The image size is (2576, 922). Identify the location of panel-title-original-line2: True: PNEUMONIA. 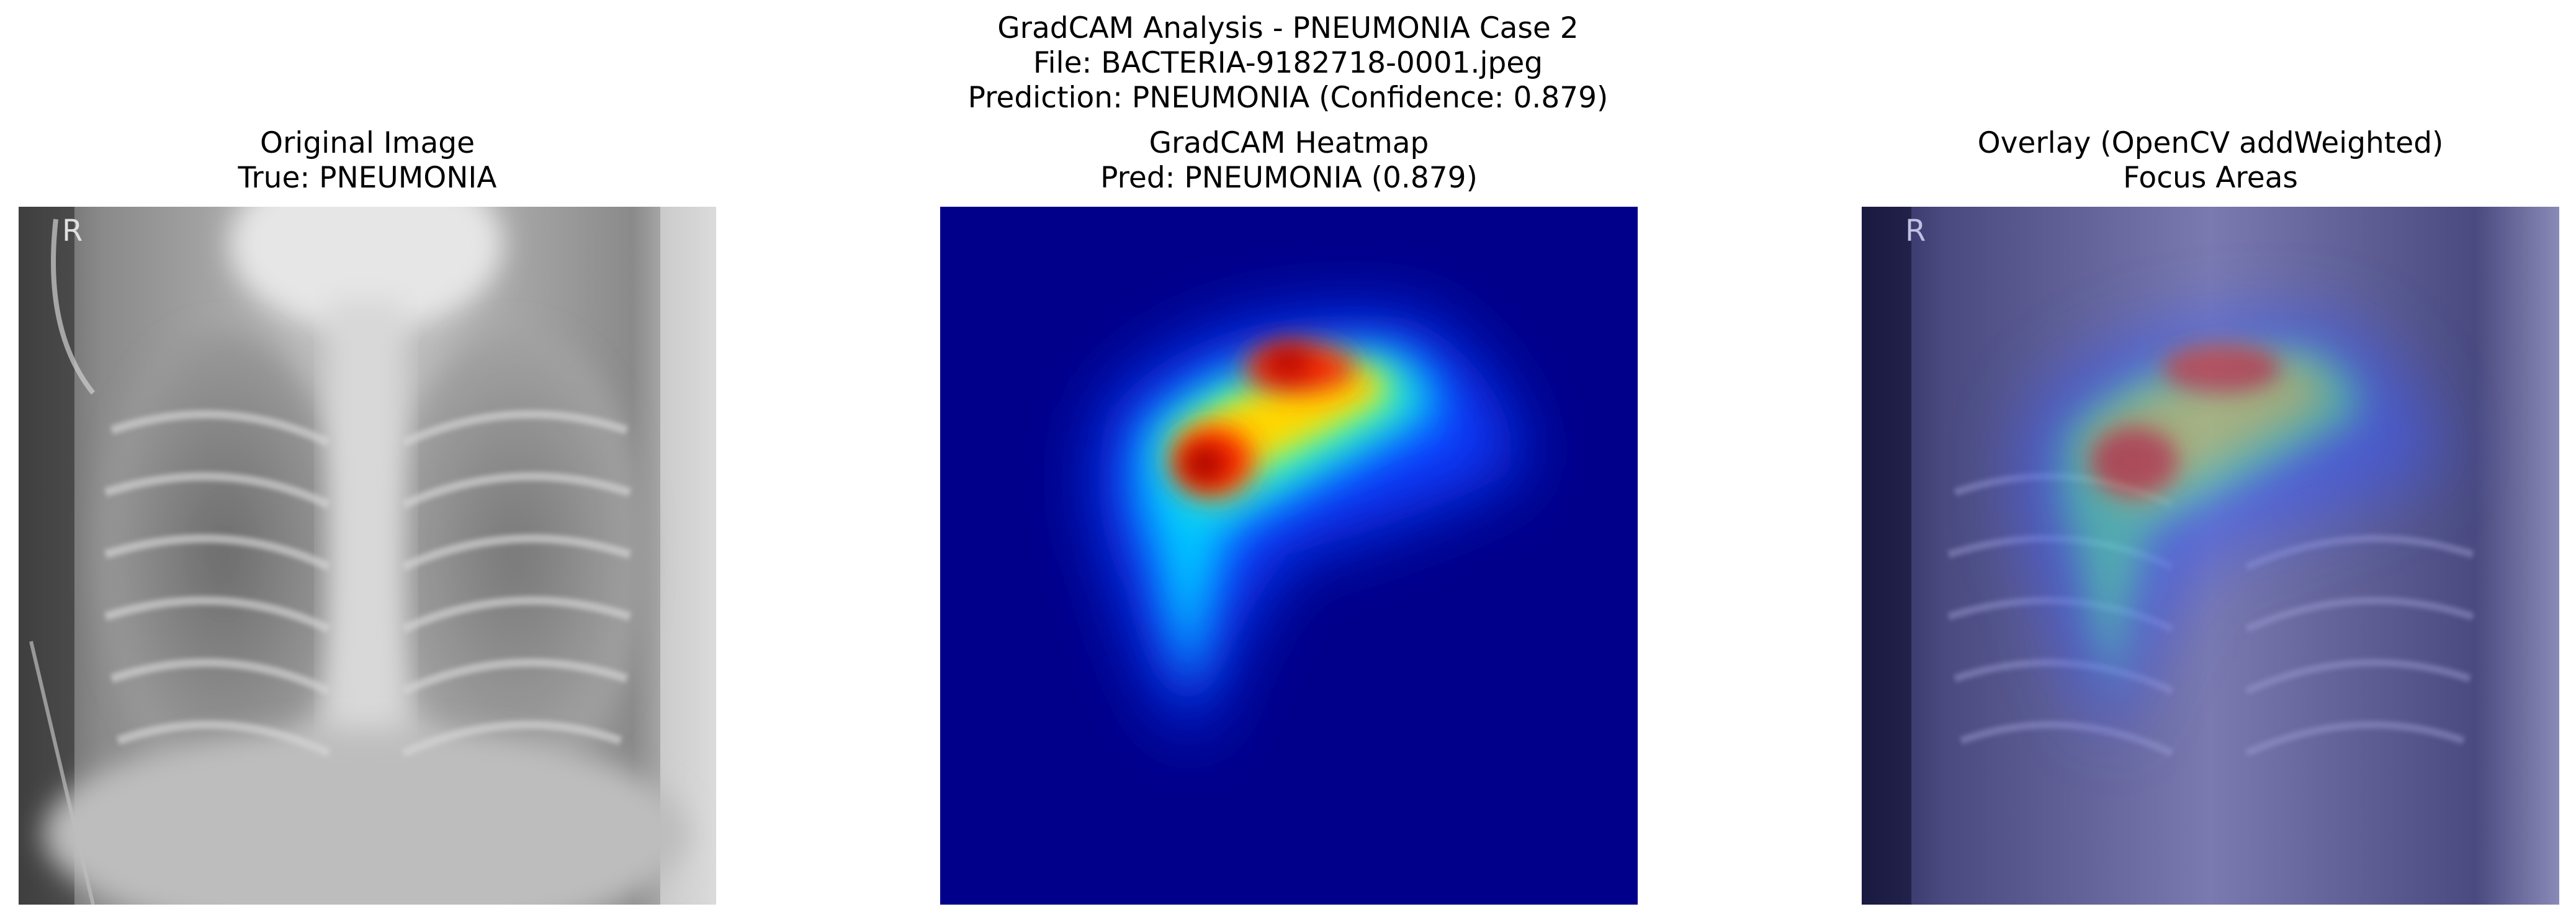
(367, 178).